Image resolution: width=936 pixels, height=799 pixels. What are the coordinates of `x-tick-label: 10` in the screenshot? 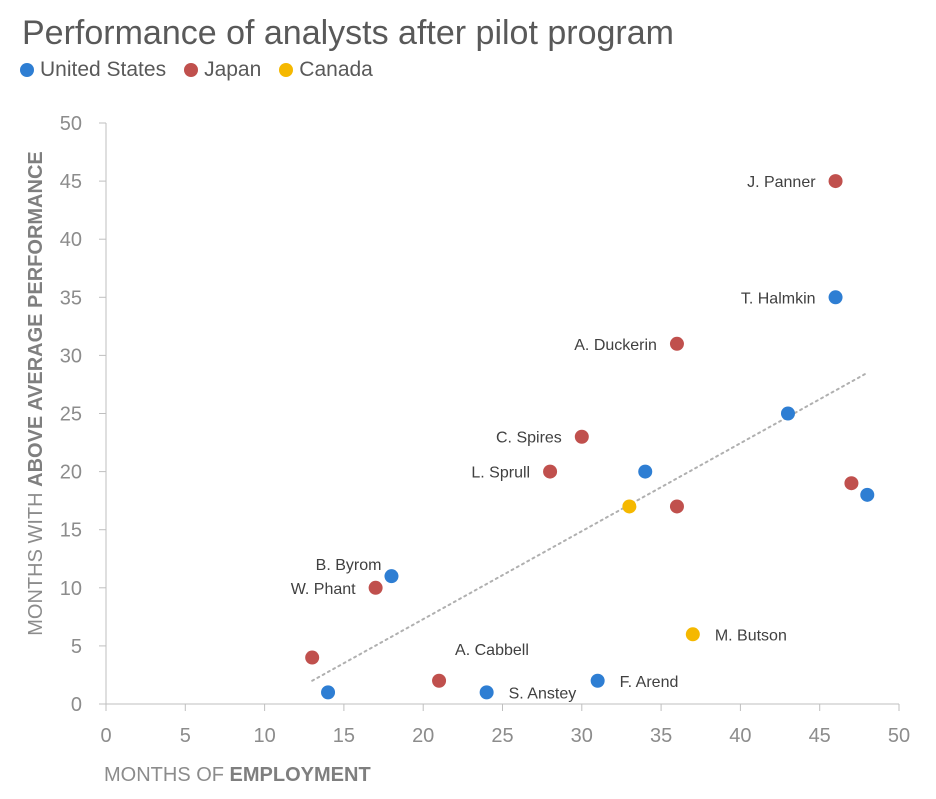 It's located at (264, 736).